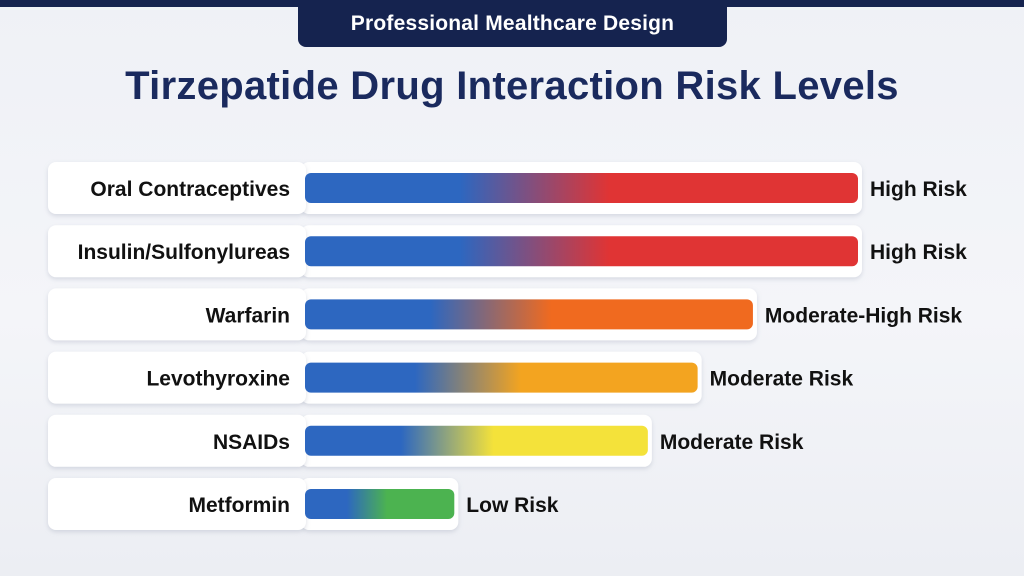 The width and height of the screenshot is (1024, 576). I want to click on bar-nsaids, so click(476, 440).